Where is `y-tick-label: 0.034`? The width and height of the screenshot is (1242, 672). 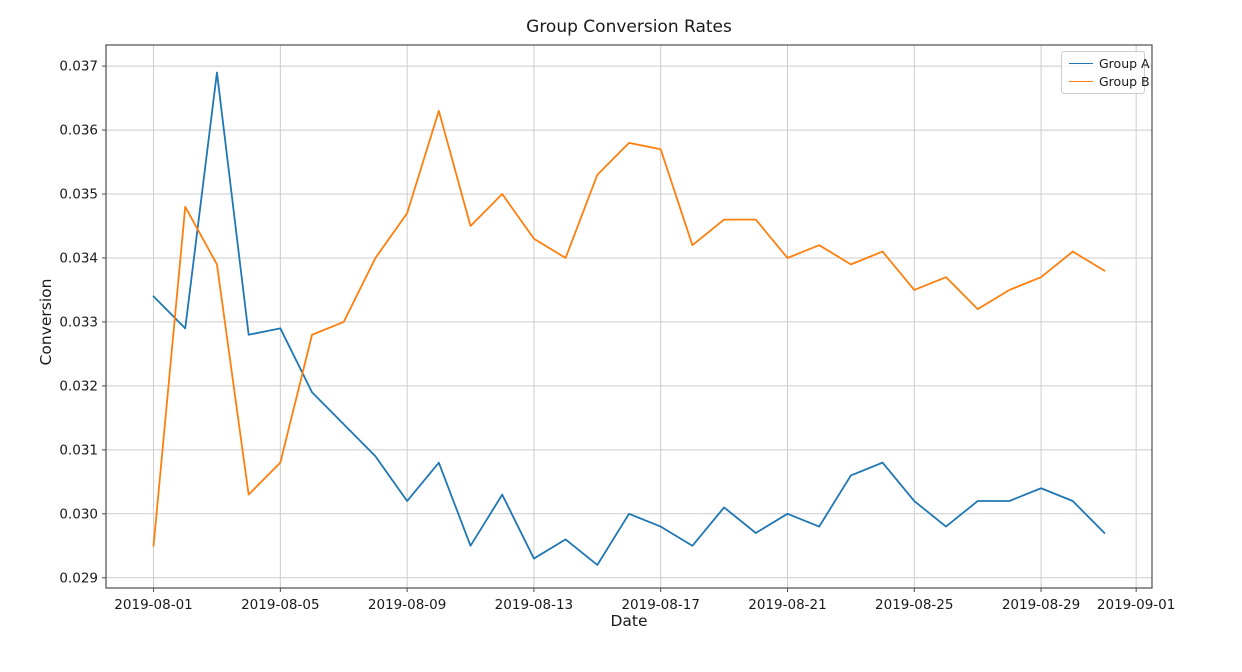 y-tick-label: 0.034 is located at coordinates (78, 258).